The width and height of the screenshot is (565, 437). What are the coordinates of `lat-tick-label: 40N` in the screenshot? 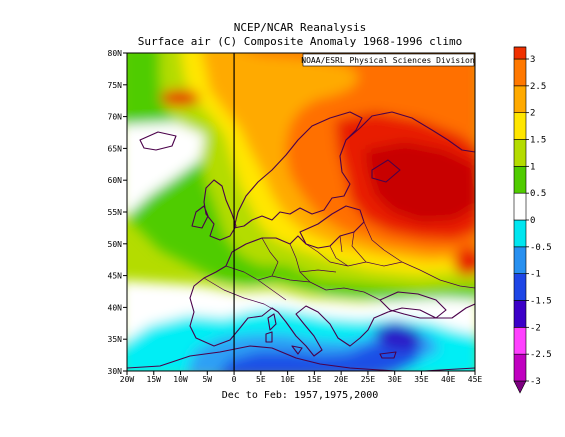 It's located at (115, 307).